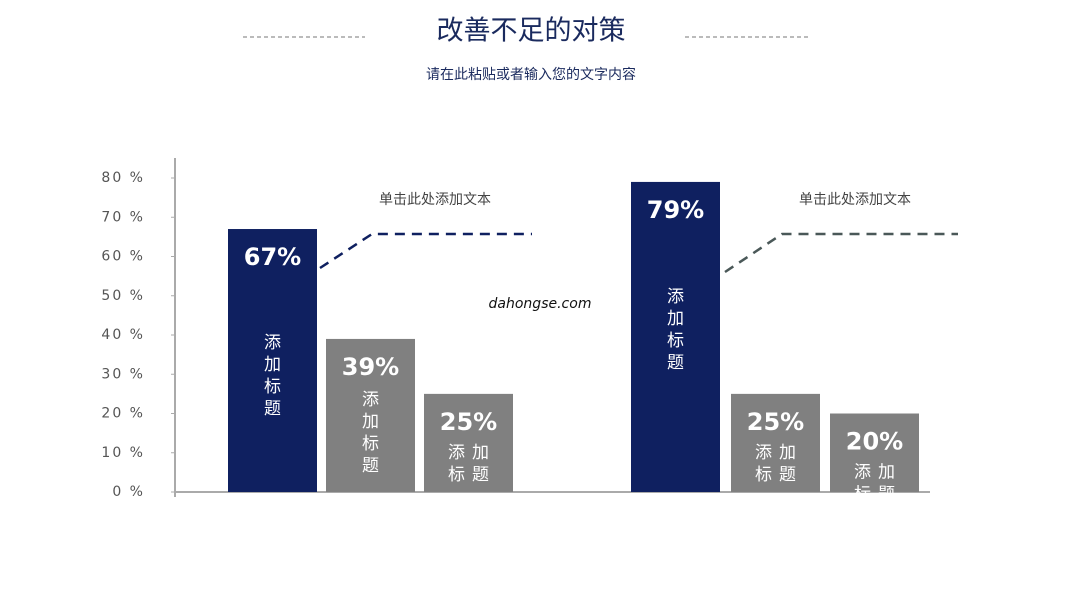 The image size is (1080, 606). I want to click on title: 改善不足的对策, so click(531, 31).